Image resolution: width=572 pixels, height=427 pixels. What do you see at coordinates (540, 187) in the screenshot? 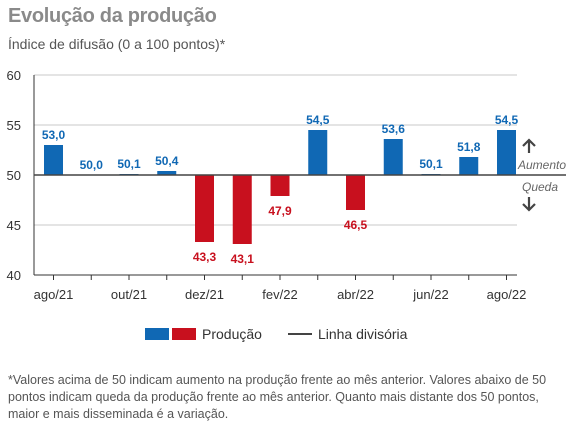
I see `decrease-annotation: Queda` at bounding box center [540, 187].